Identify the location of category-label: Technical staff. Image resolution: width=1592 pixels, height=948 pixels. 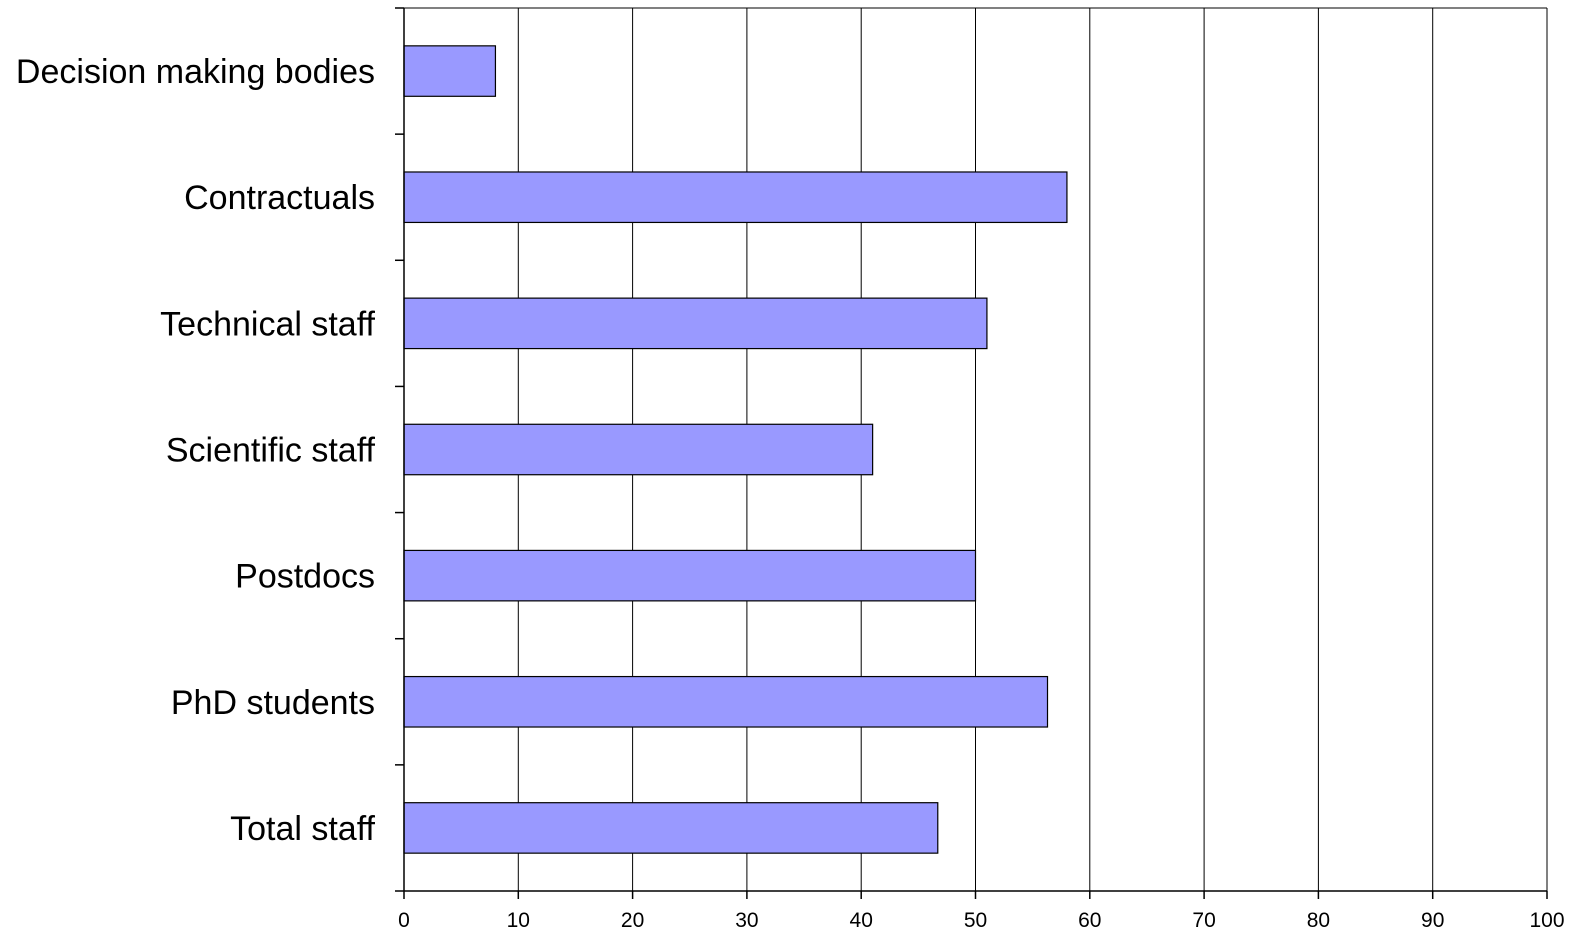
(267, 324).